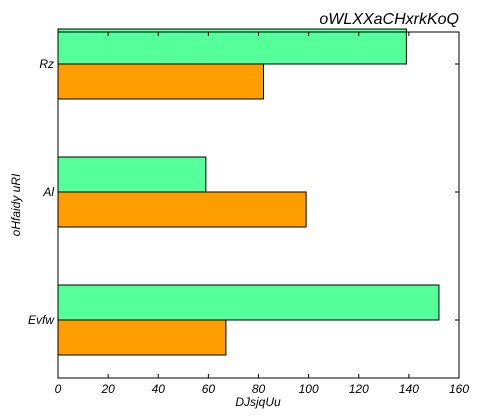 The height and width of the screenshot is (420, 480). Describe the element at coordinates (309, 389) in the screenshot. I see `x-tick-label: 100` at that location.